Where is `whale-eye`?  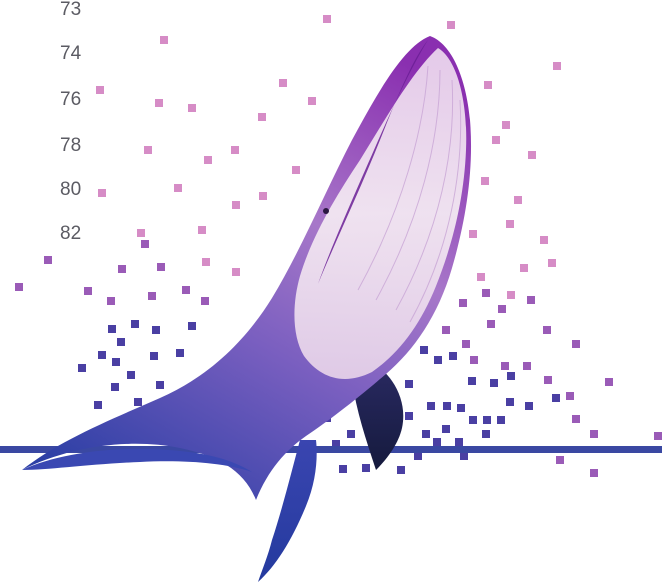 whale-eye is located at coordinates (326, 211).